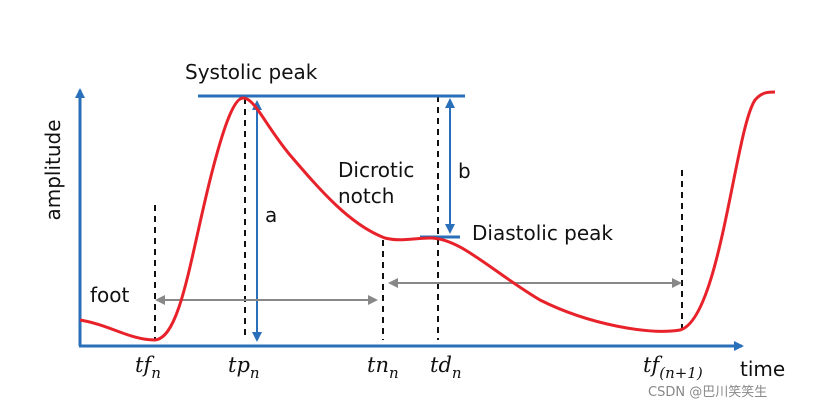 This screenshot has height=408, width=831. I want to click on tick-base: tn, so click(378, 365).